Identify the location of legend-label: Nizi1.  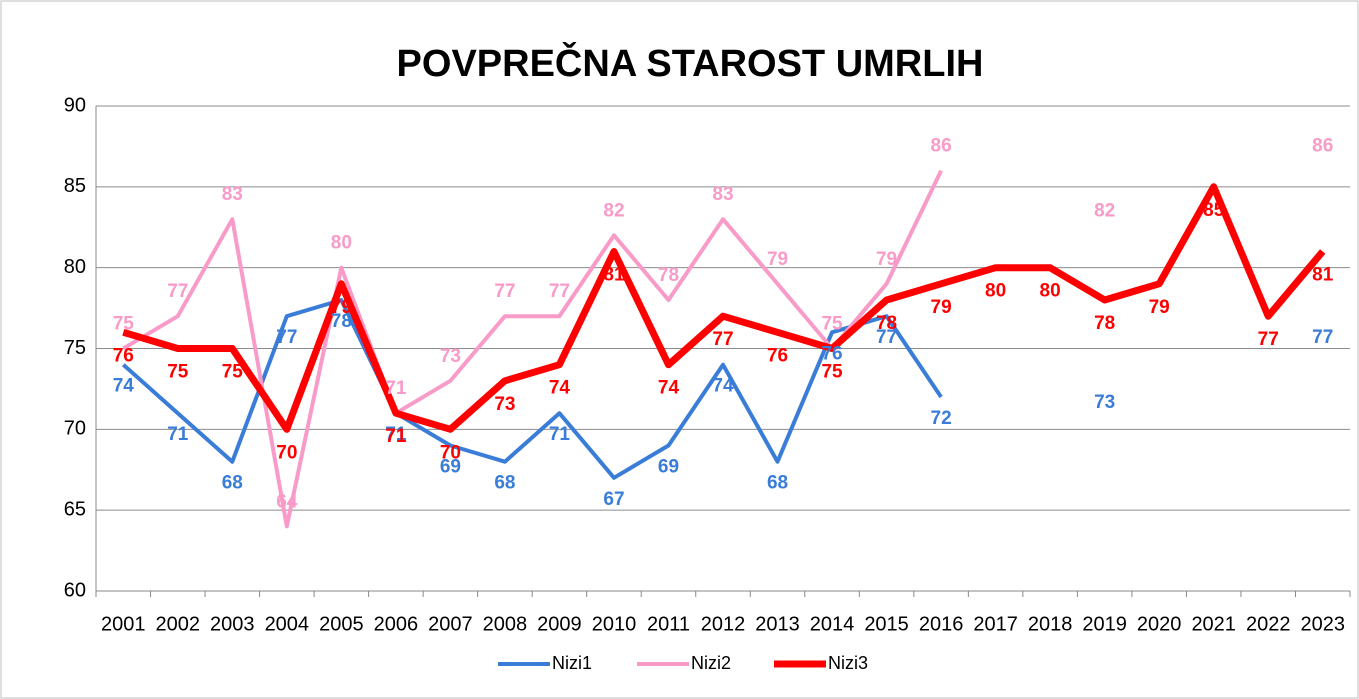
(572, 663).